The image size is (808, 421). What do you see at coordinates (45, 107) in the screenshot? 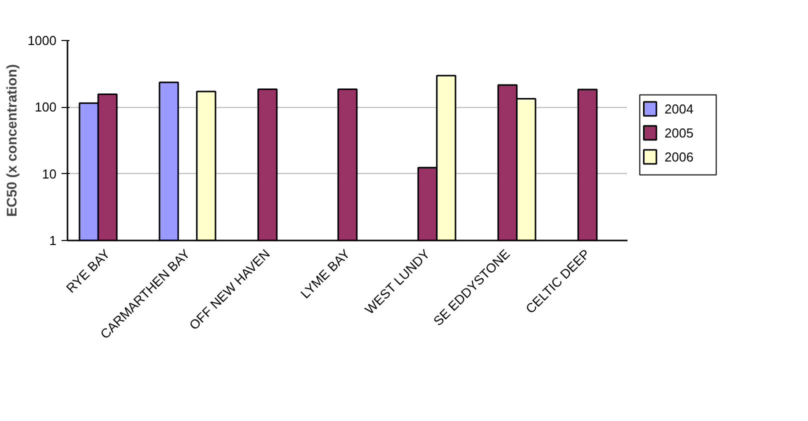
I see `y-tick-label: 100` at bounding box center [45, 107].